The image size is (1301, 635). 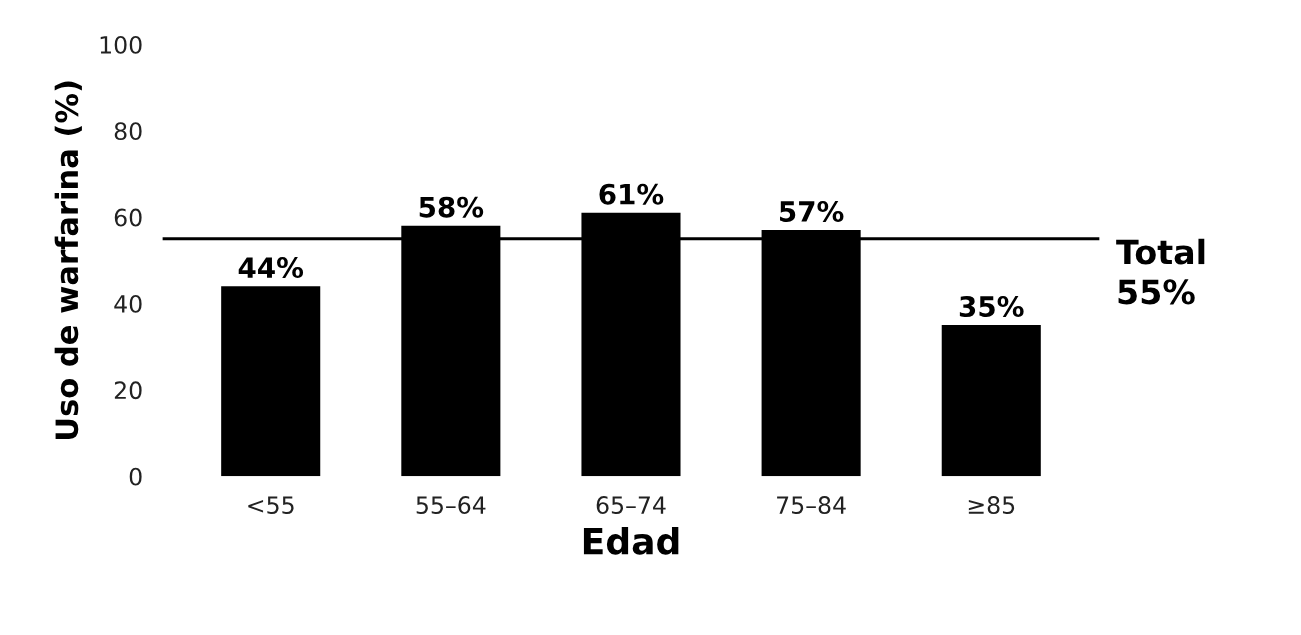 What do you see at coordinates (631, 540) in the screenshot?
I see `x-axis-title: Edad` at bounding box center [631, 540].